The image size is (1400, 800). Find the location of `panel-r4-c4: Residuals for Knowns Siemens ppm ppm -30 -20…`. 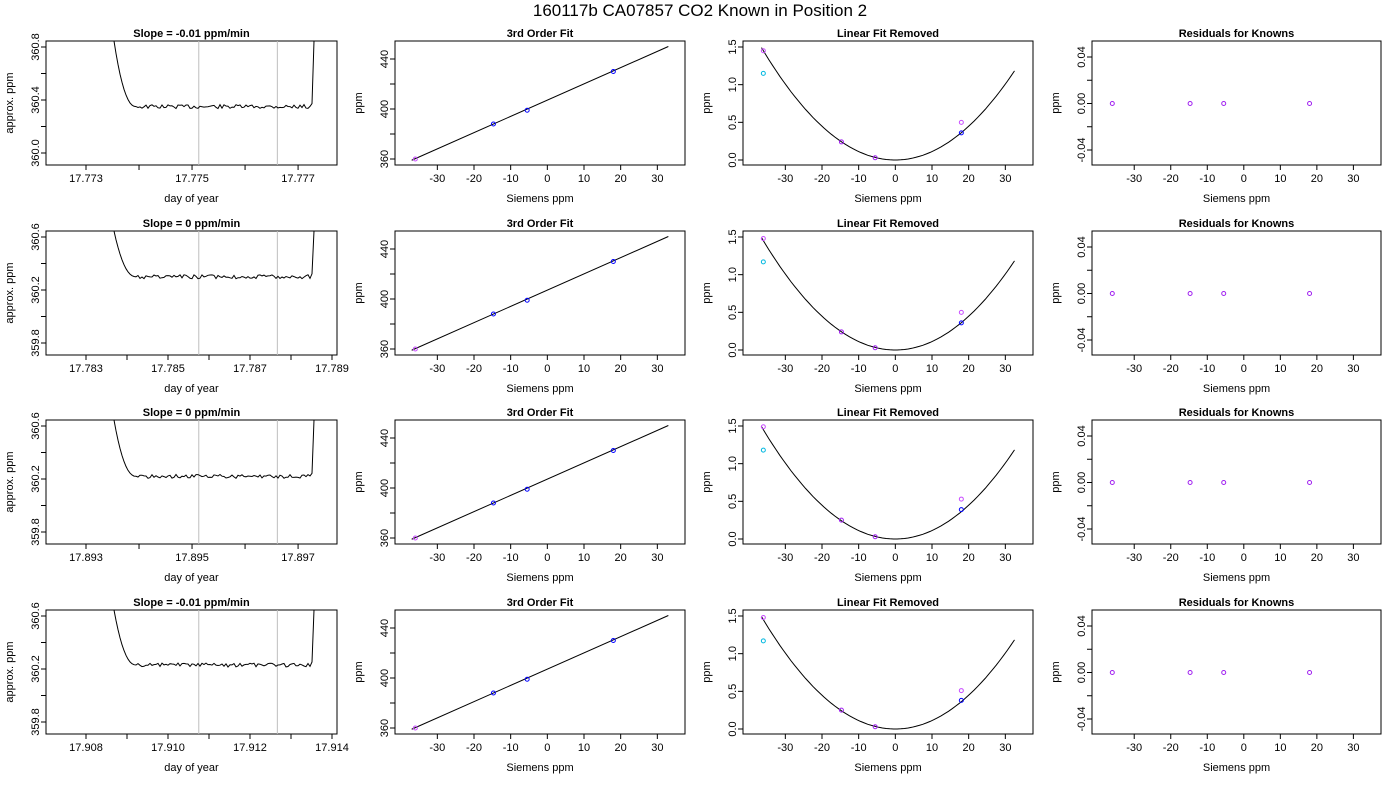

panel-r4-c4: Residuals for Knowns Siemens ppm ppm -30 -20… is located at coordinates (1216, 685).